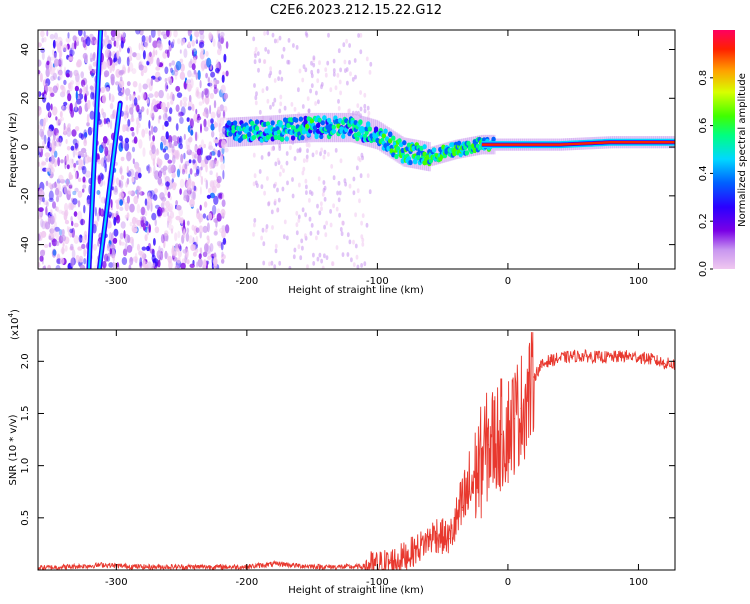  Describe the element at coordinates (638, 281) in the screenshot. I see `x-tick-label: 100` at that location.